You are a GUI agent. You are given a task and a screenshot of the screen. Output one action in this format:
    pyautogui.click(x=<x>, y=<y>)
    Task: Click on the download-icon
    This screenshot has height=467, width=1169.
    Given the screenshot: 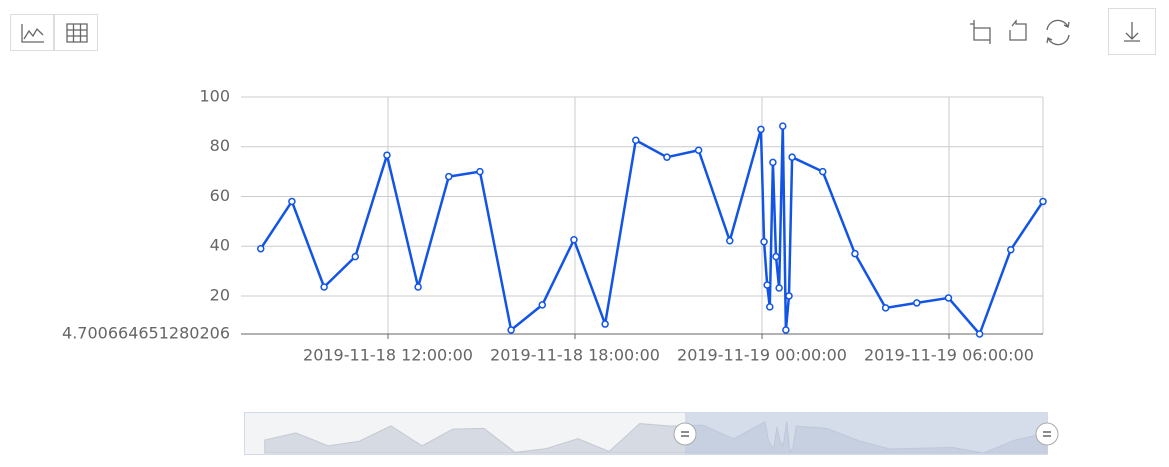 What is the action you would take?
    pyautogui.click(x=1132, y=32)
    